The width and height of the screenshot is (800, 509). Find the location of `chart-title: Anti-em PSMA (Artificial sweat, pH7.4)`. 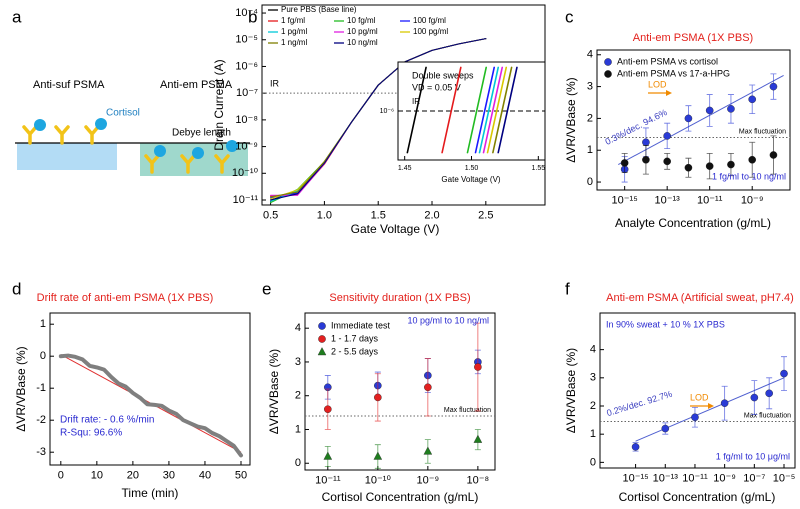

chart-title: Anti-em PSMA (Artificial sweat, pH7.4) is located at coordinates (700, 298).